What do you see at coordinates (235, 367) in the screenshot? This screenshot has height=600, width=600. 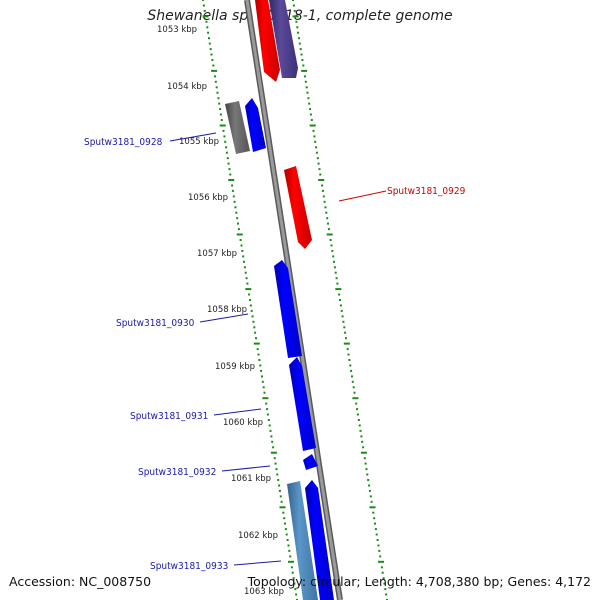 I see `tick-label: 1059 kbp` at bounding box center [235, 367].